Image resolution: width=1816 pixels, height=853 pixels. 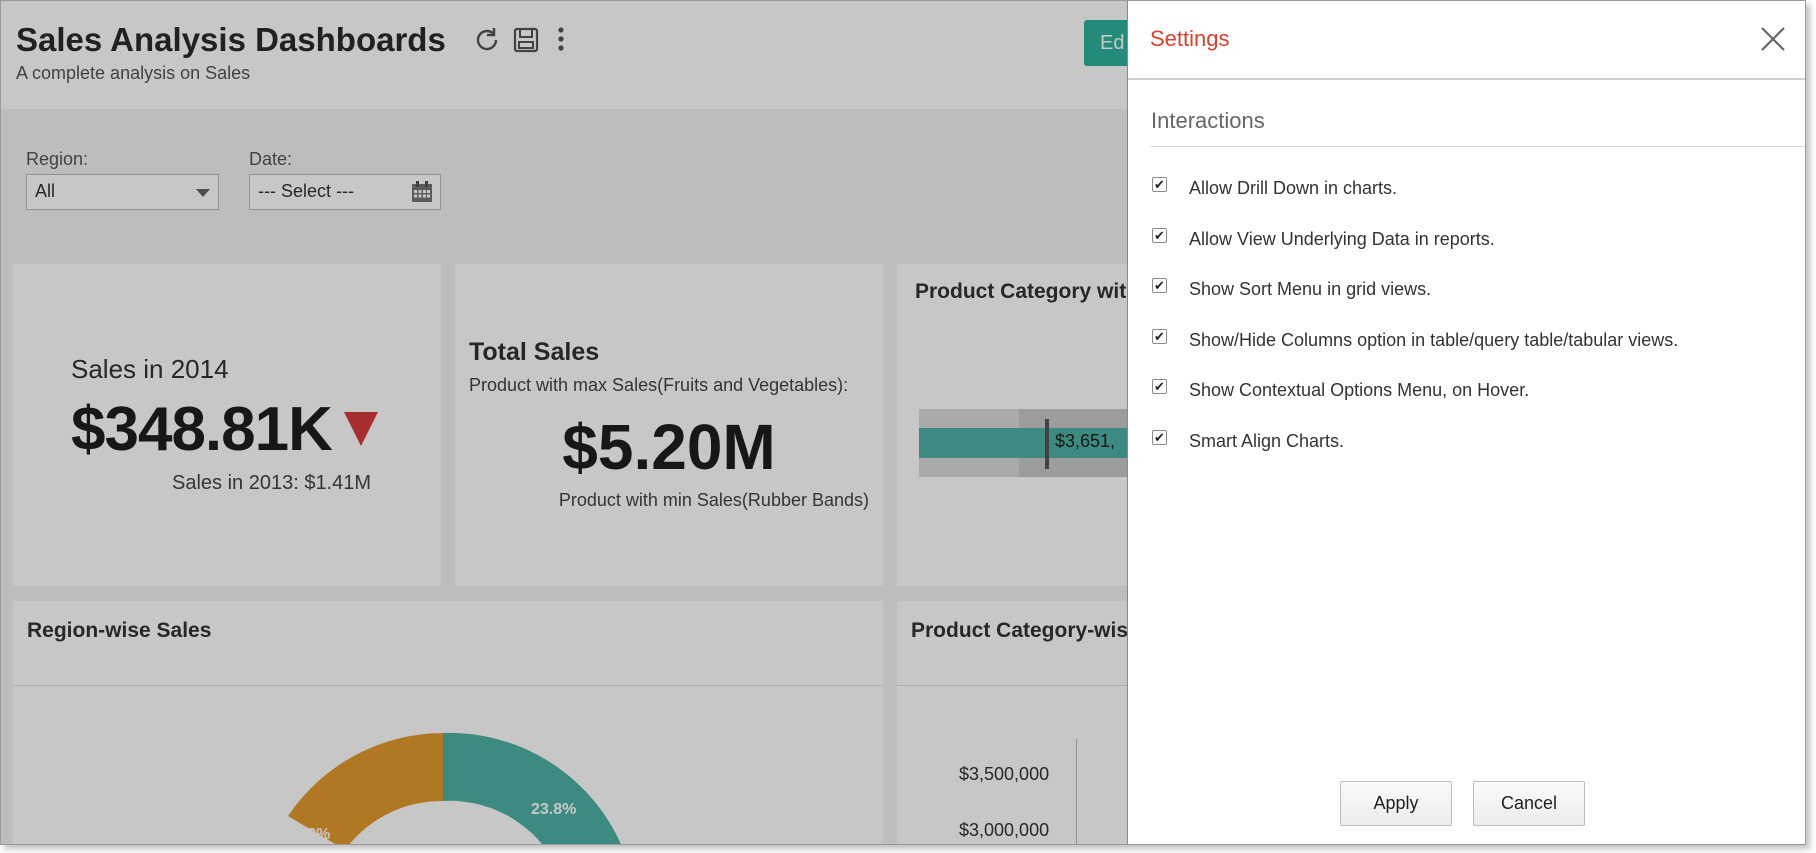 I want to click on checkbox-sort-menu: ✔, so click(x=1159, y=285).